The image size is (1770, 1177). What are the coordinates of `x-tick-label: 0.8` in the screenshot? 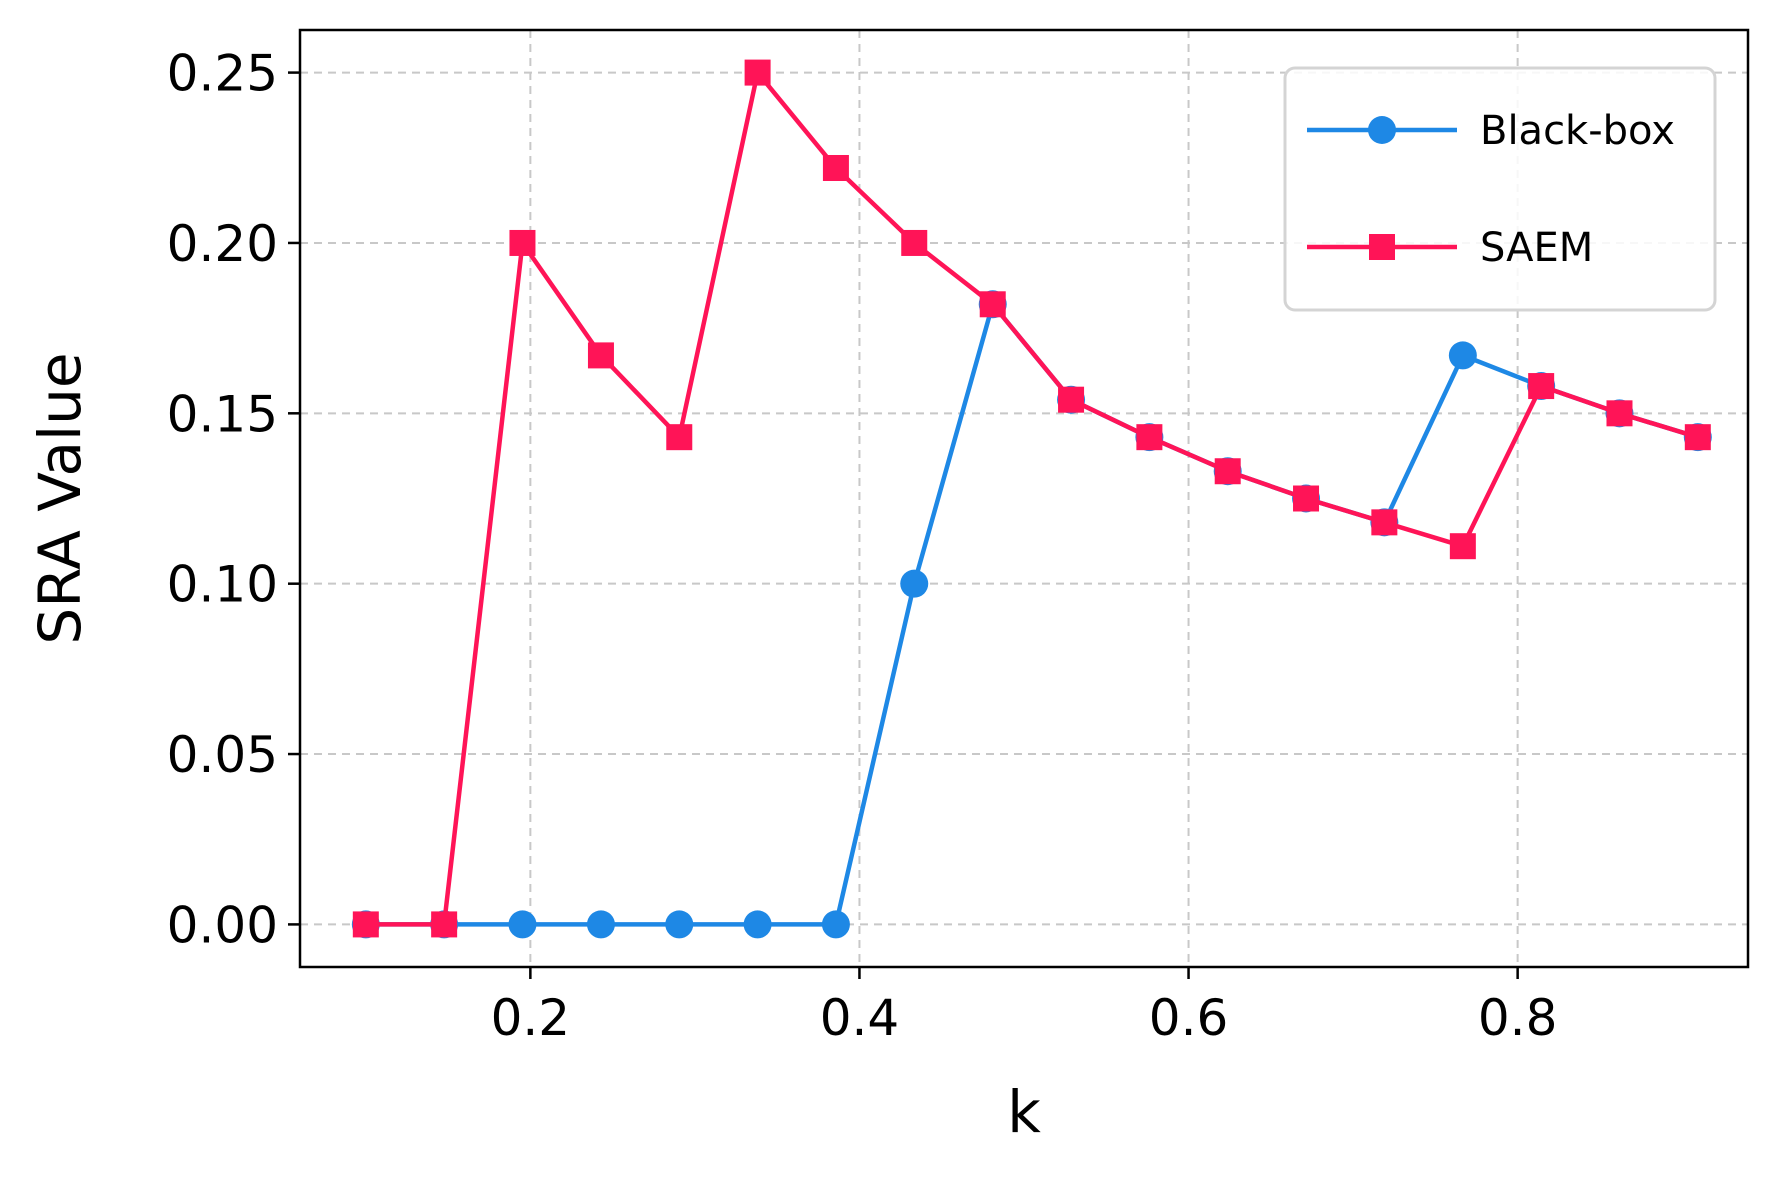 It's located at (1518, 1018).